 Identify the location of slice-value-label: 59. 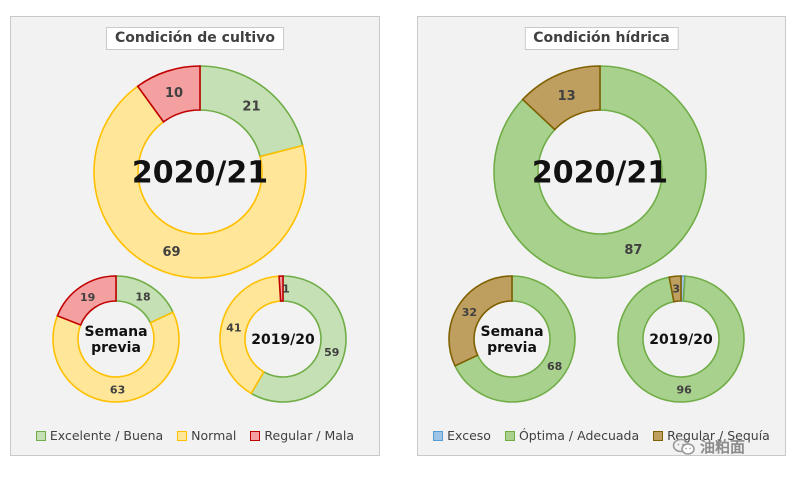
(331, 352).